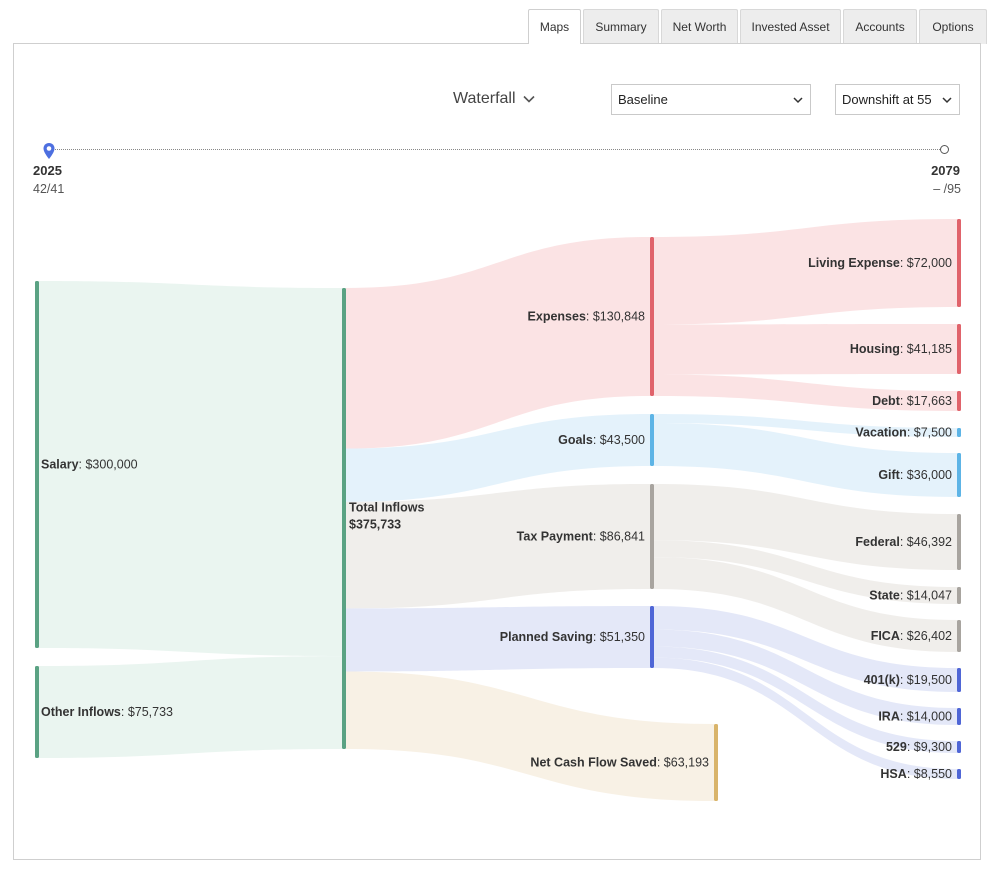 The width and height of the screenshot is (997, 873). I want to click on timeline-end-marker, so click(944, 149).